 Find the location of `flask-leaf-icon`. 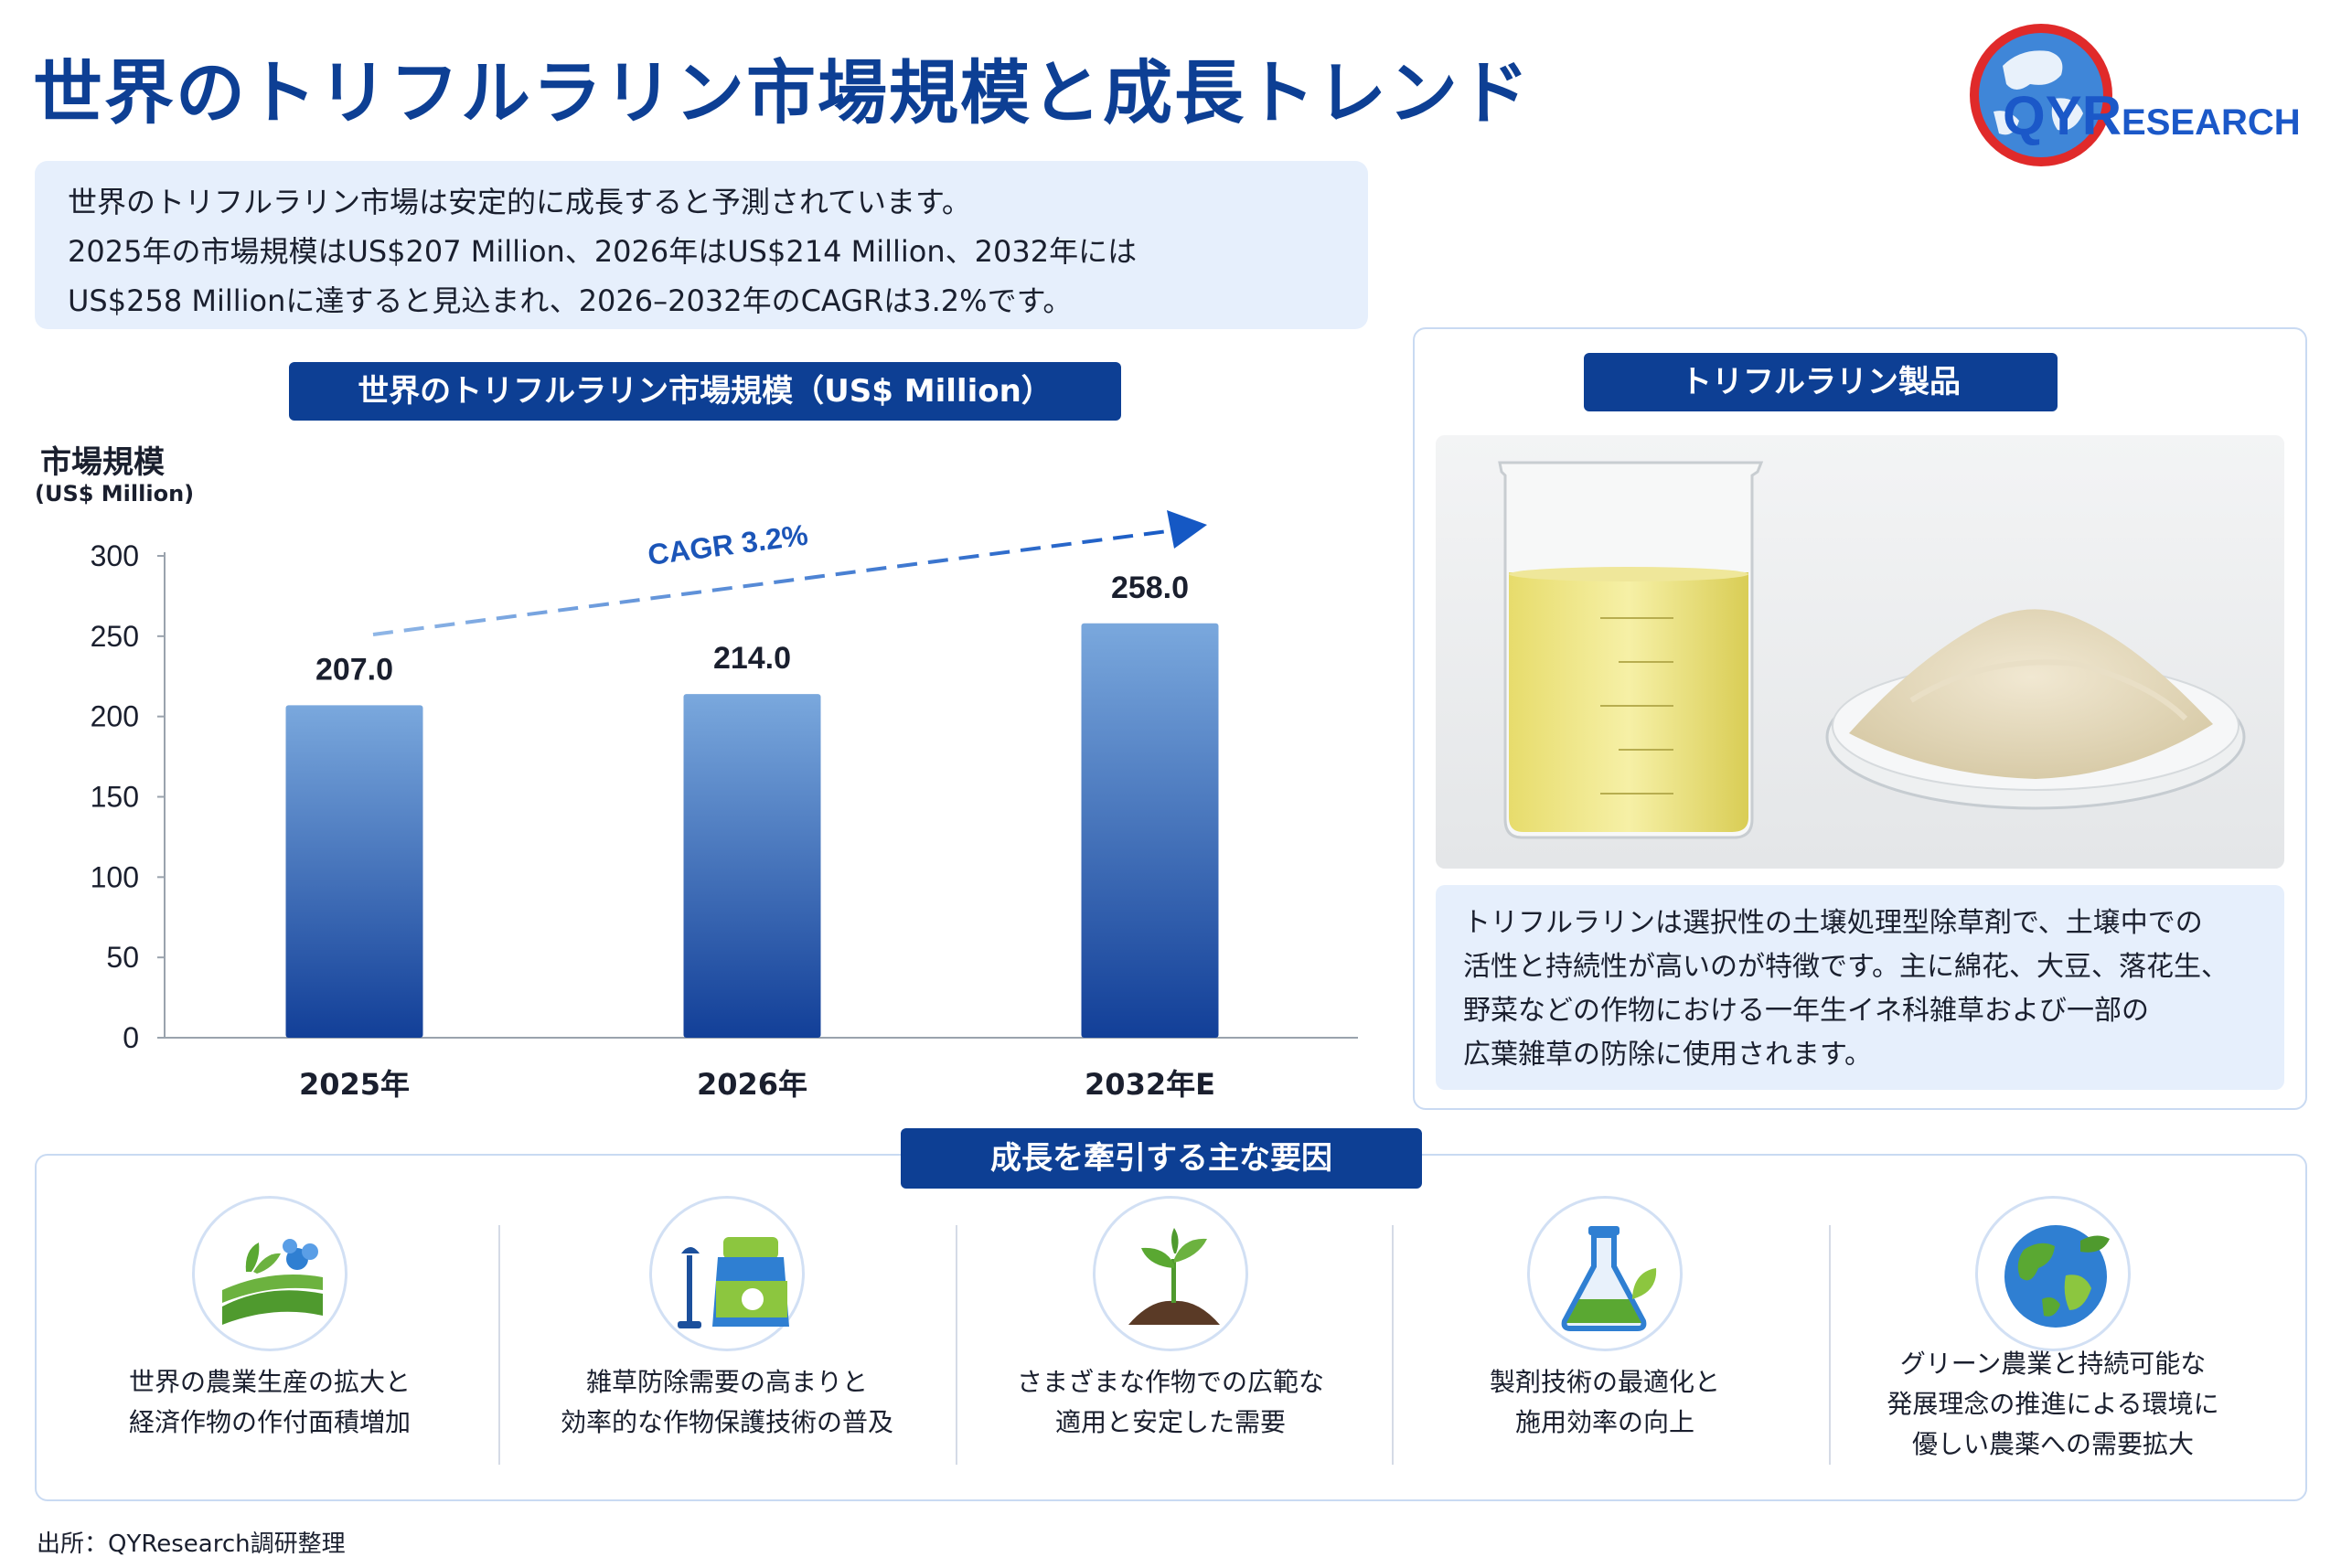

flask-leaf-icon is located at coordinates (1605, 1273).